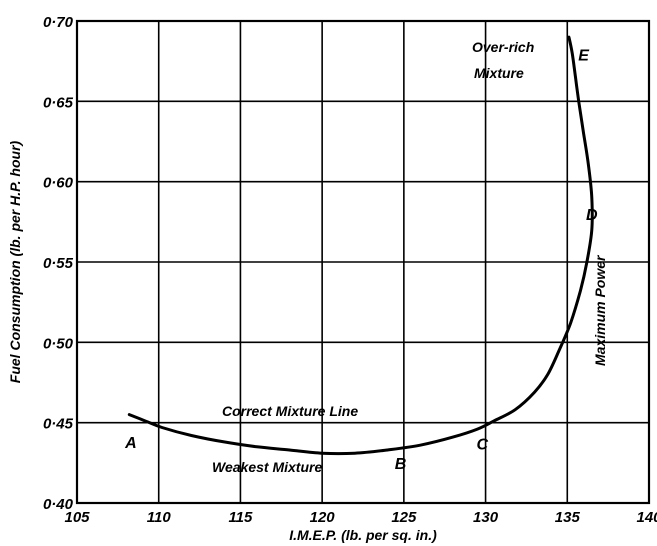  I want to click on correct-mixture-line-label: Correct Mixture Line, so click(290, 411).